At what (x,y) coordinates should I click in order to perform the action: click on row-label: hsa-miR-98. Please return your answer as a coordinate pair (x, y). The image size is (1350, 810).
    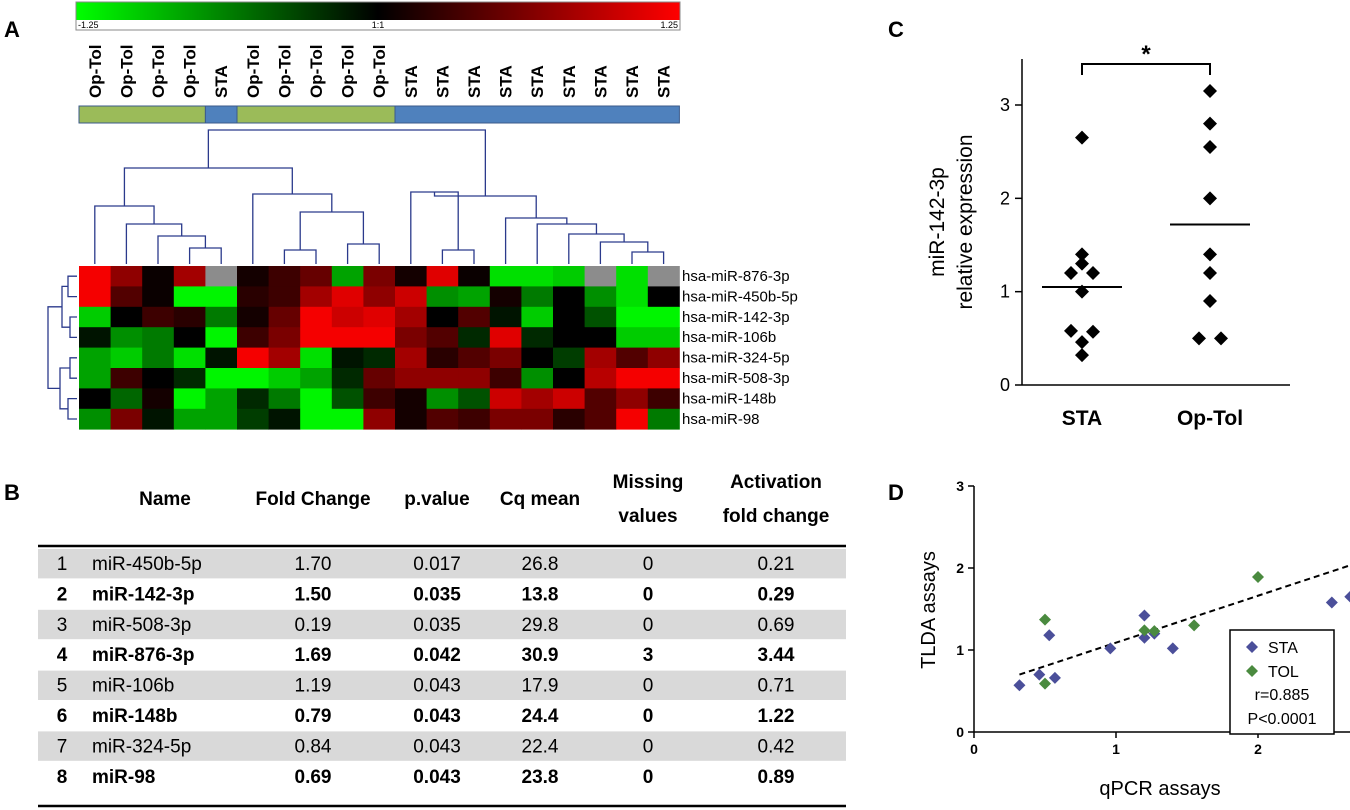
    Looking at the image, I should click on (721, 419).